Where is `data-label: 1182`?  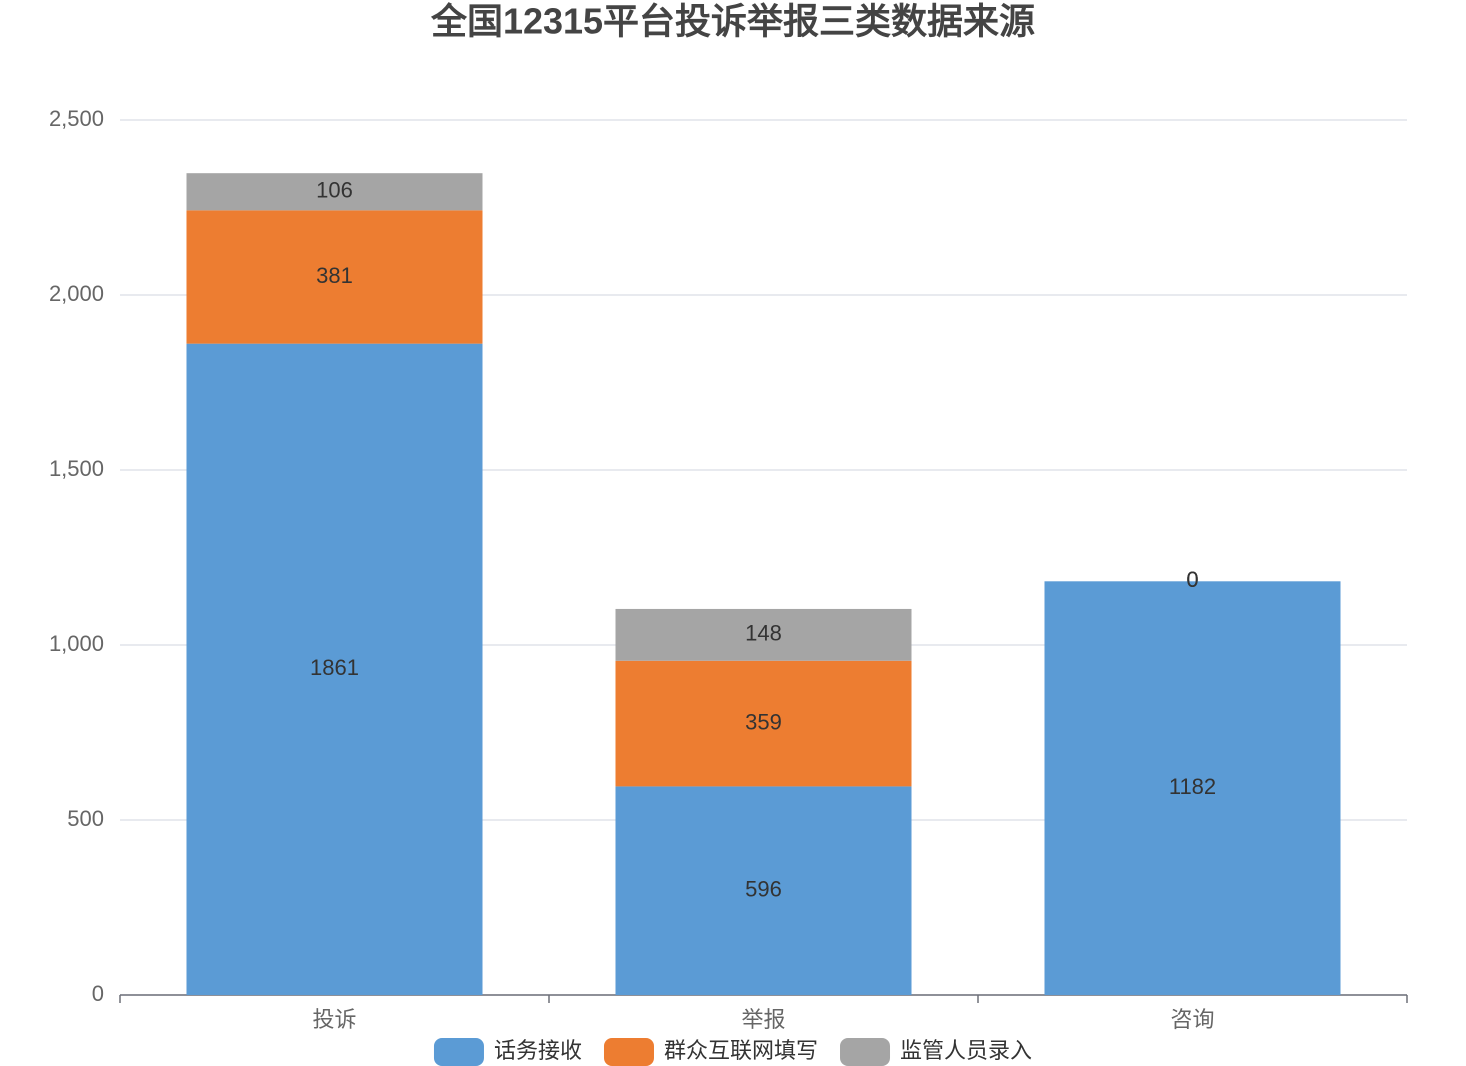
data-label: 1182 is located at coordinates (1192, 786).